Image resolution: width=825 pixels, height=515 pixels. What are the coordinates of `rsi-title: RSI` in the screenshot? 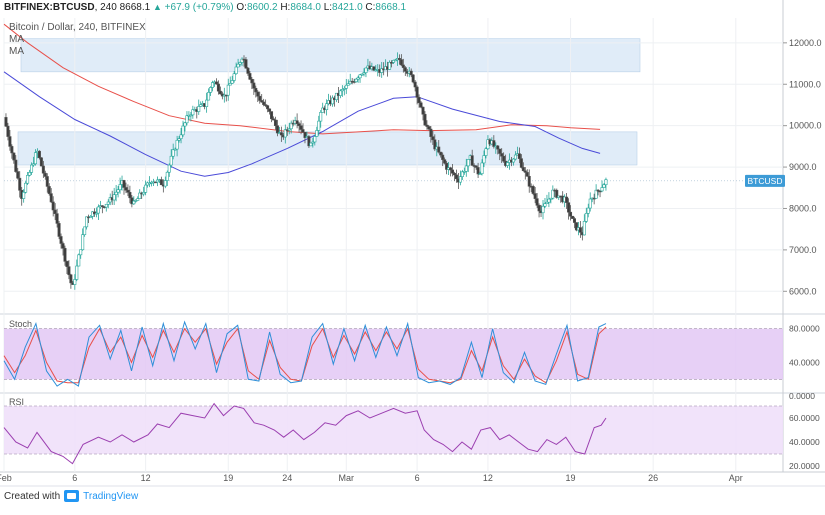 It's located at (17, 402).